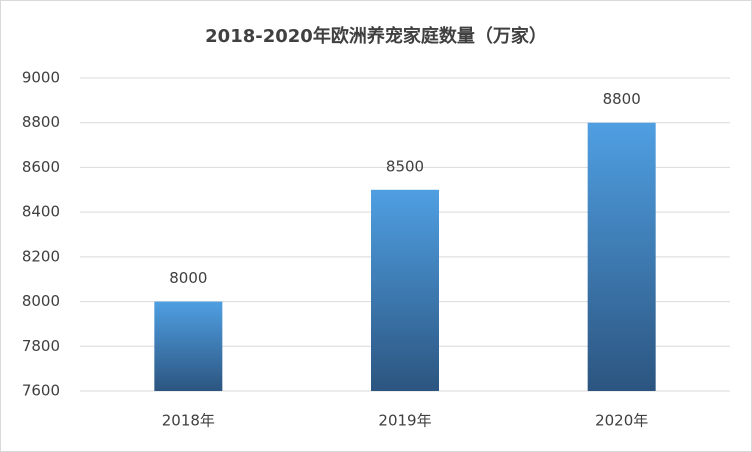 The height and width of the screenshot is (452, 752). Describe the element at coordinates (41, 122) in the screenshot. I see `y-tick-label: 8800` at that location.